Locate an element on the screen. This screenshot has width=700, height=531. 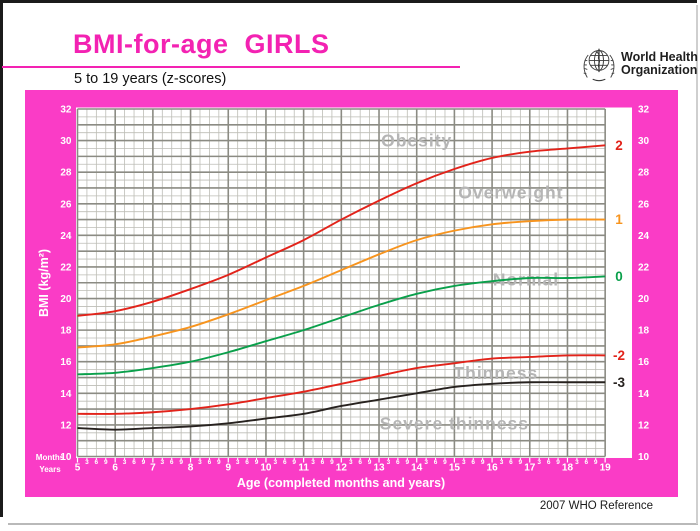
page-subtitle: 5 to 19 years (z-scores) is located at coordinates (150, 79).